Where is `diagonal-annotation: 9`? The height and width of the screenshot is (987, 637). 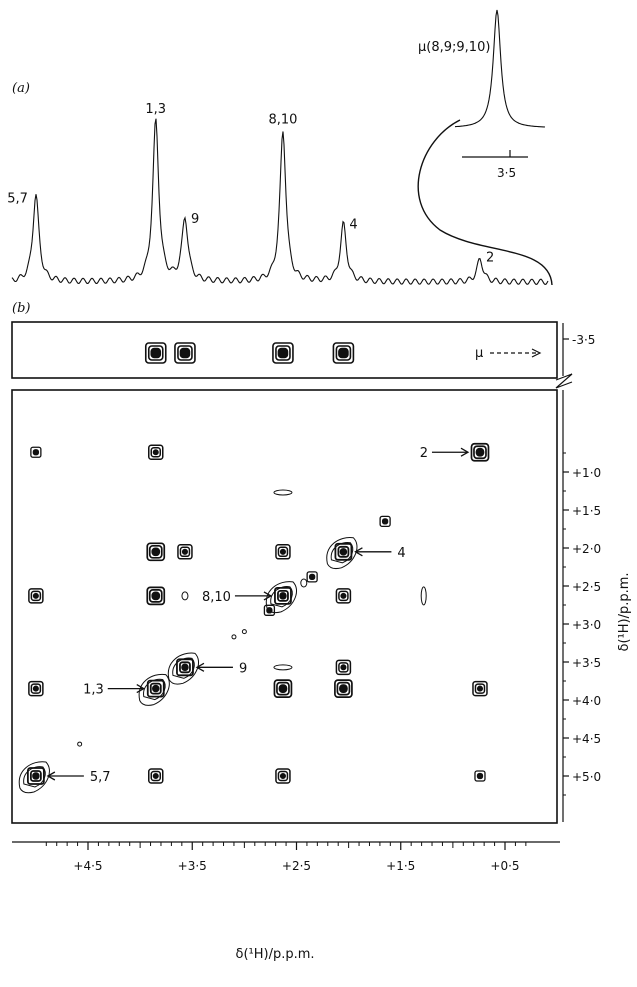
diagonal-annotation: 9 is located at coordinates (221, 668).